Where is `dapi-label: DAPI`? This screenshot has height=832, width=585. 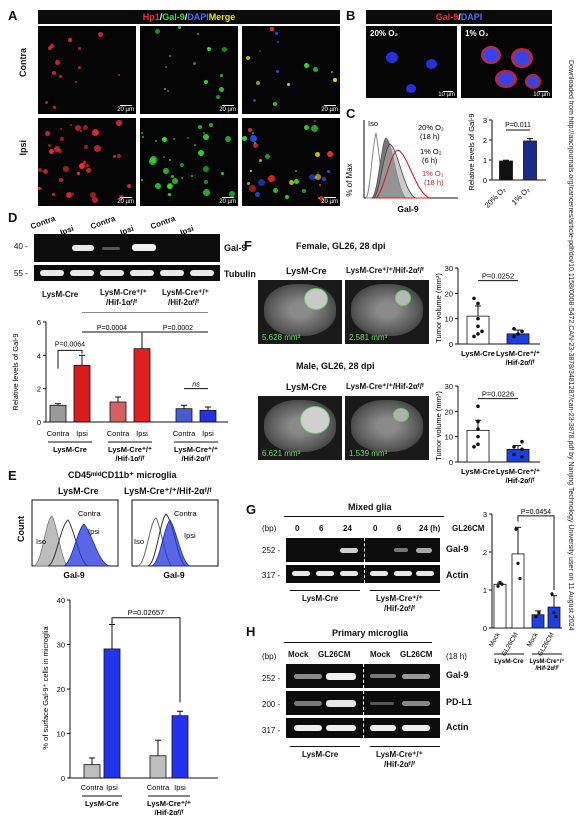
dapi-label: DAPI is located at coordinates (471, 17).